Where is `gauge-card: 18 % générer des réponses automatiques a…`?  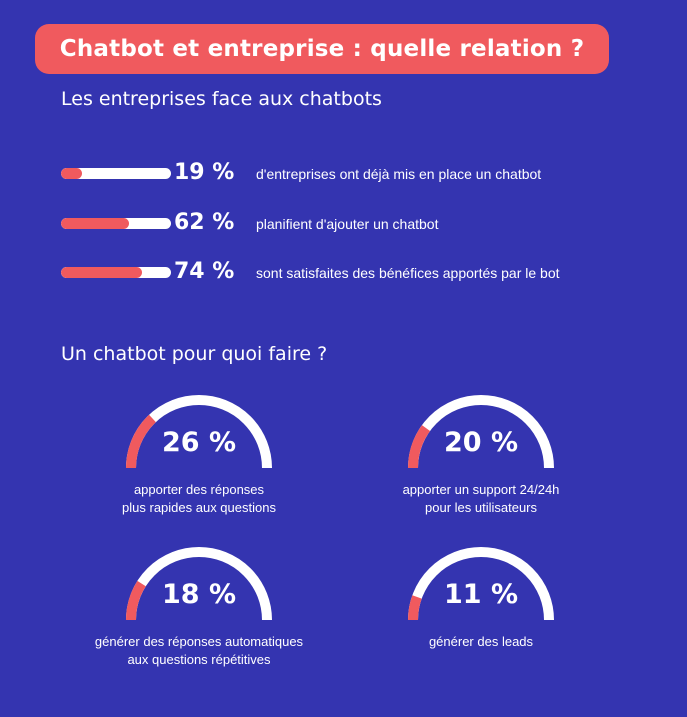 gauge-card: 18 % générer des réponses automatiques a… is located at coordinates (199, 620).